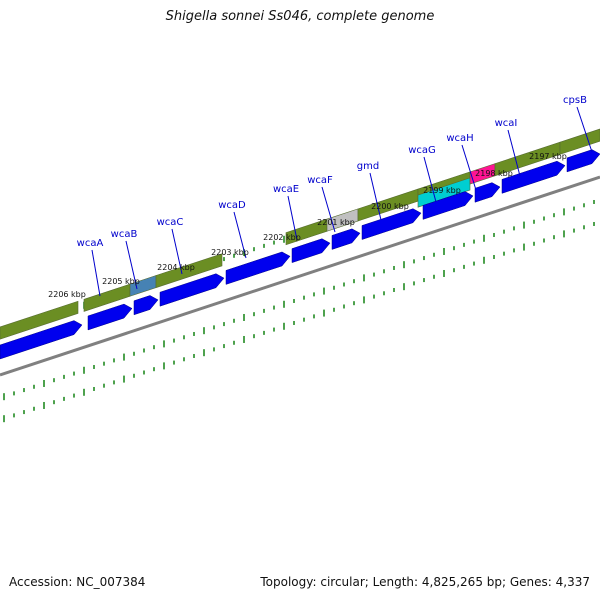 The height and width of the screenshot is (600, 600). Describe the element at coordinates (176, 267) in the screenshot. I see `position-label: 2204 kbp` at that location.